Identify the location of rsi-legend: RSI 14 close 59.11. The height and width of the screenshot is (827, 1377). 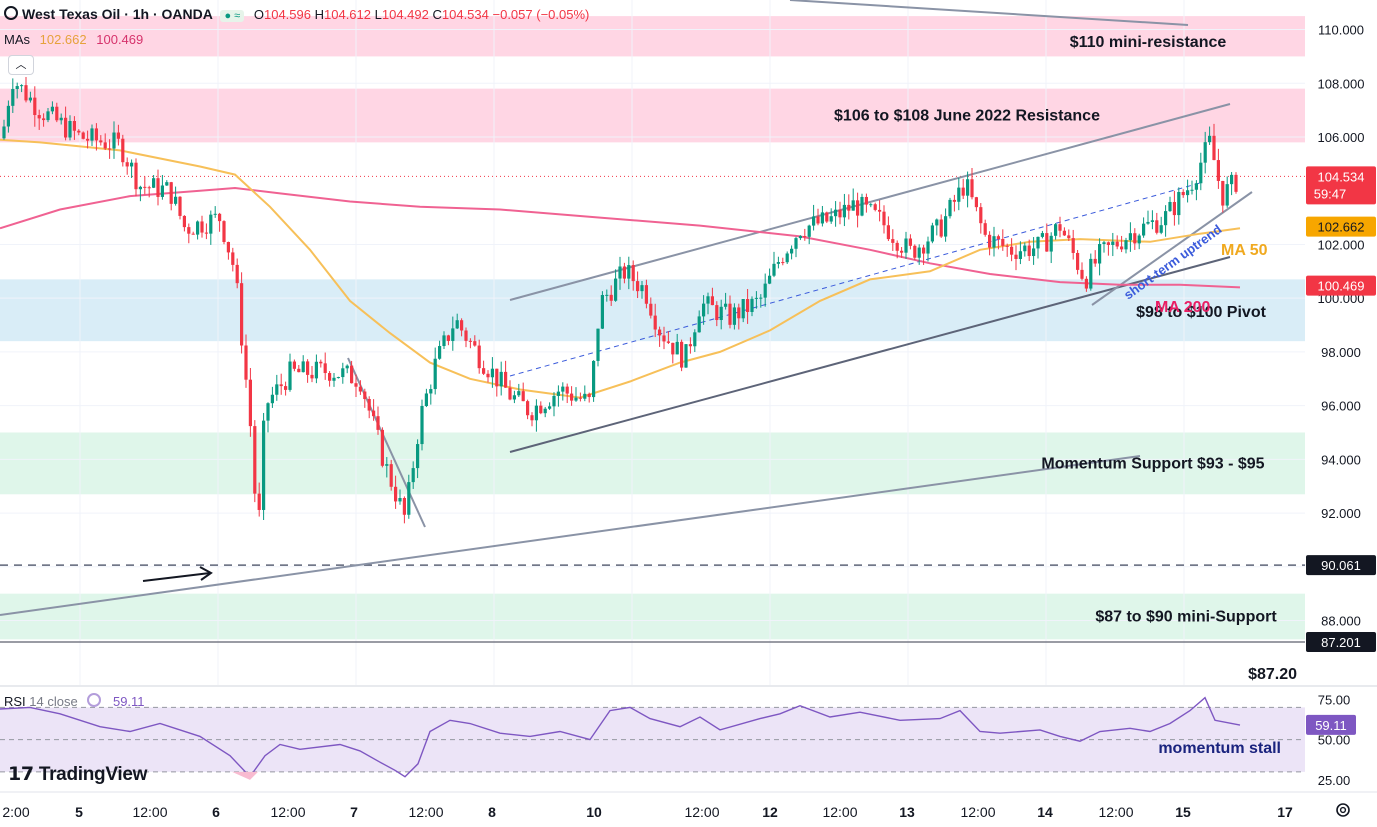
(74, 701).